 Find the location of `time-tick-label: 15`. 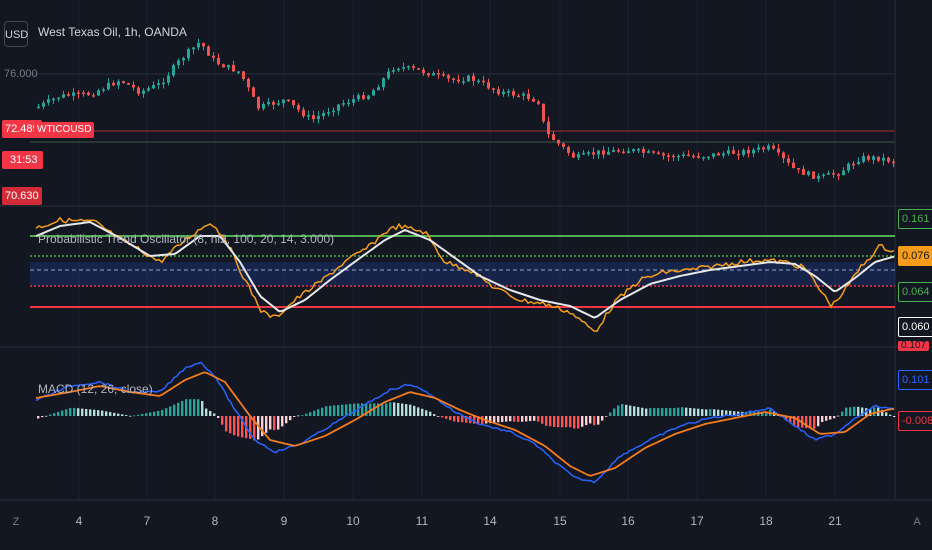

time-tick-label: 15 is located at coordinates (560, 521).